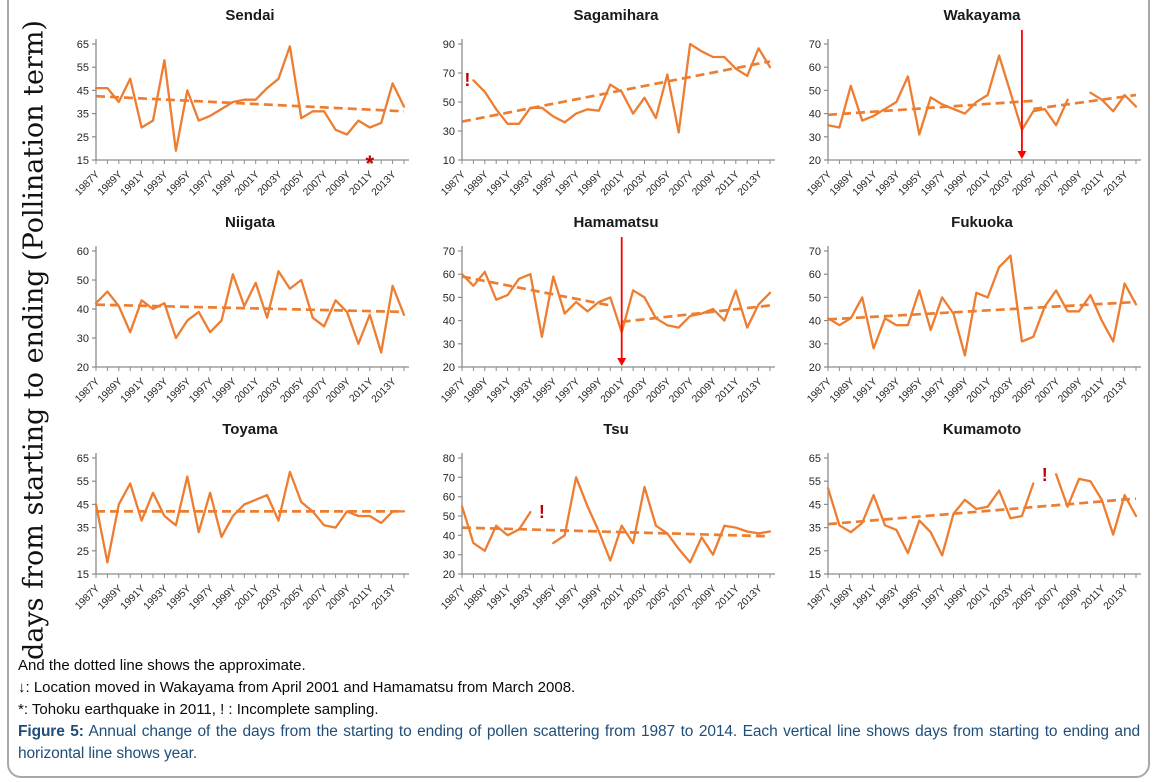 The height and width of the screenshot is (782, 1155). I want to click on svg-text: 80, so click(449, 459).